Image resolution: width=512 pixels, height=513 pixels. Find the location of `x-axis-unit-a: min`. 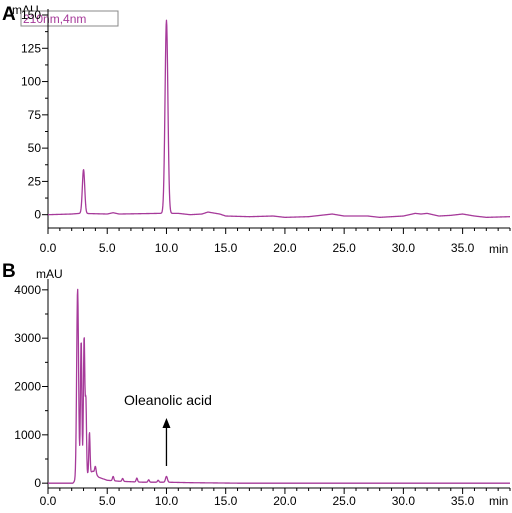

x-axis-unit-a: min is located at coordinates (498, 249).